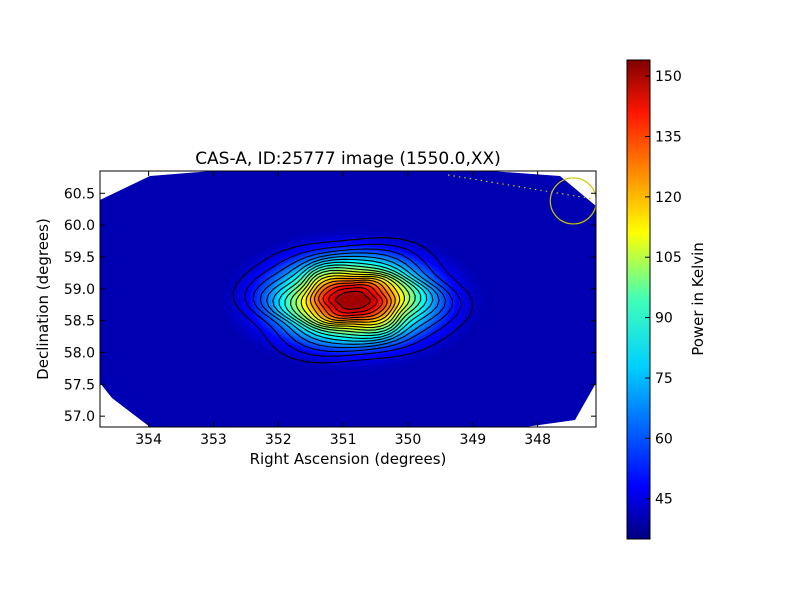  What do you see at coordinates (663, 288) in the screenshot?
I see `colorbar-ticks: 45 60 75 90 105 120 135 150` at bounding box center [663, 288].